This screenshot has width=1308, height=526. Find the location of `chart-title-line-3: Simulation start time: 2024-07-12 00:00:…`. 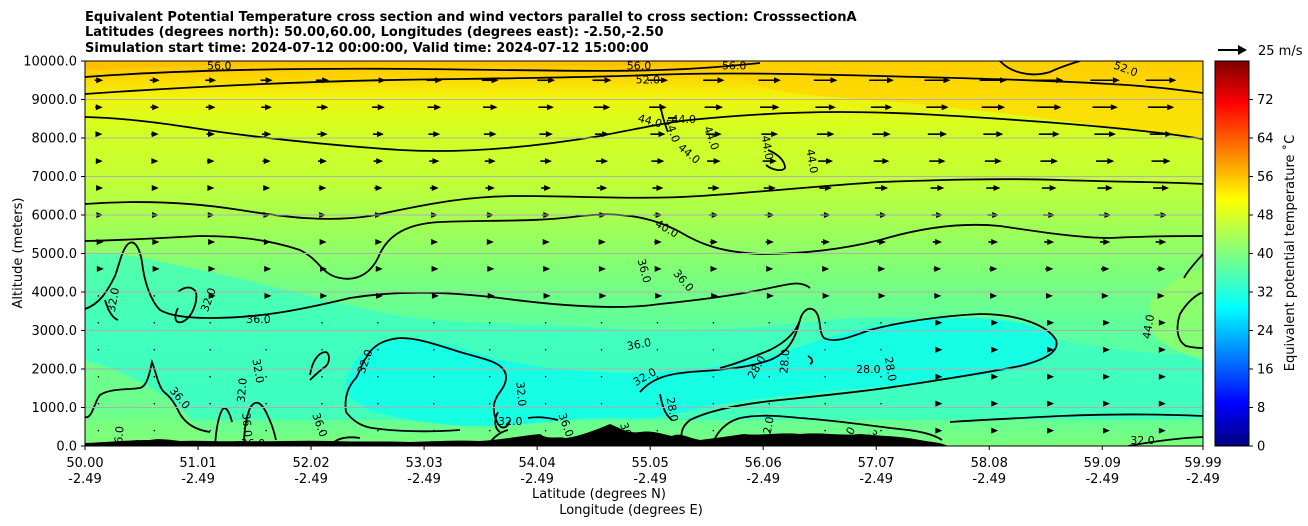

chart-title-line-3: Simulation start time: 2024-07-12 00:00:… is located at coordinates (367, 48).